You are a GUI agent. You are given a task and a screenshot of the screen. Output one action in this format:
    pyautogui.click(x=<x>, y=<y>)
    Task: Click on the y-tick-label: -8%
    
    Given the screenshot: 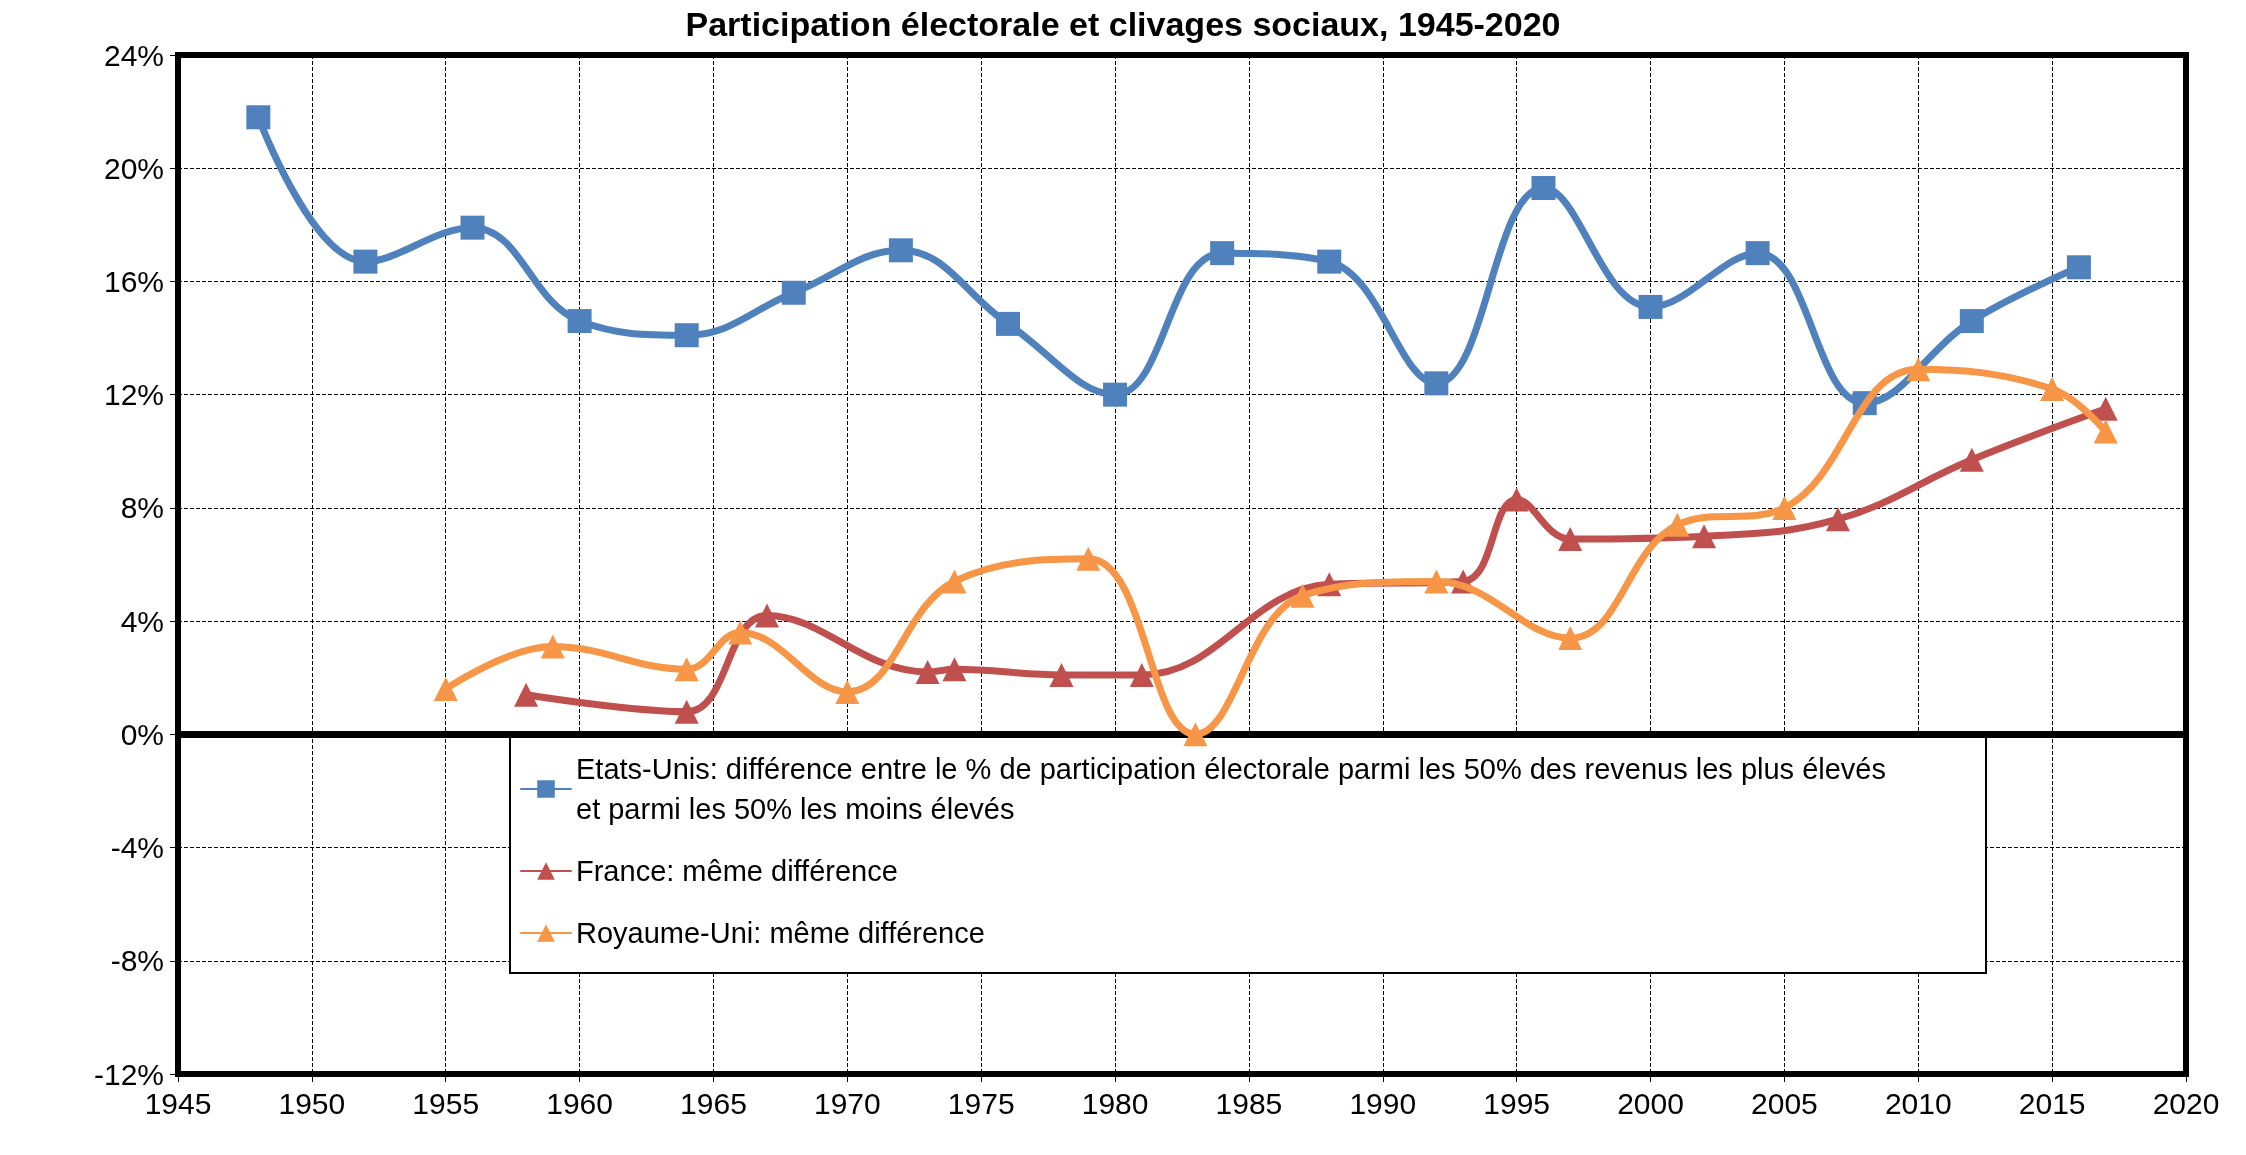 What is the action you would take?
    pyautogui.click(x=137, y=961)
    